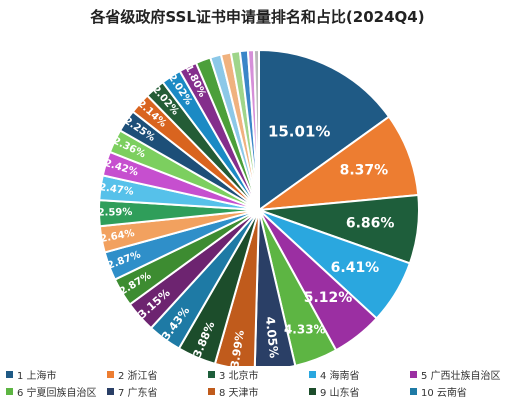 This screenshot has height=400, width=515. Describe the element at coordinates (138, 393) in the screenshot. I see `legend-label: 7 广东省` at that location.